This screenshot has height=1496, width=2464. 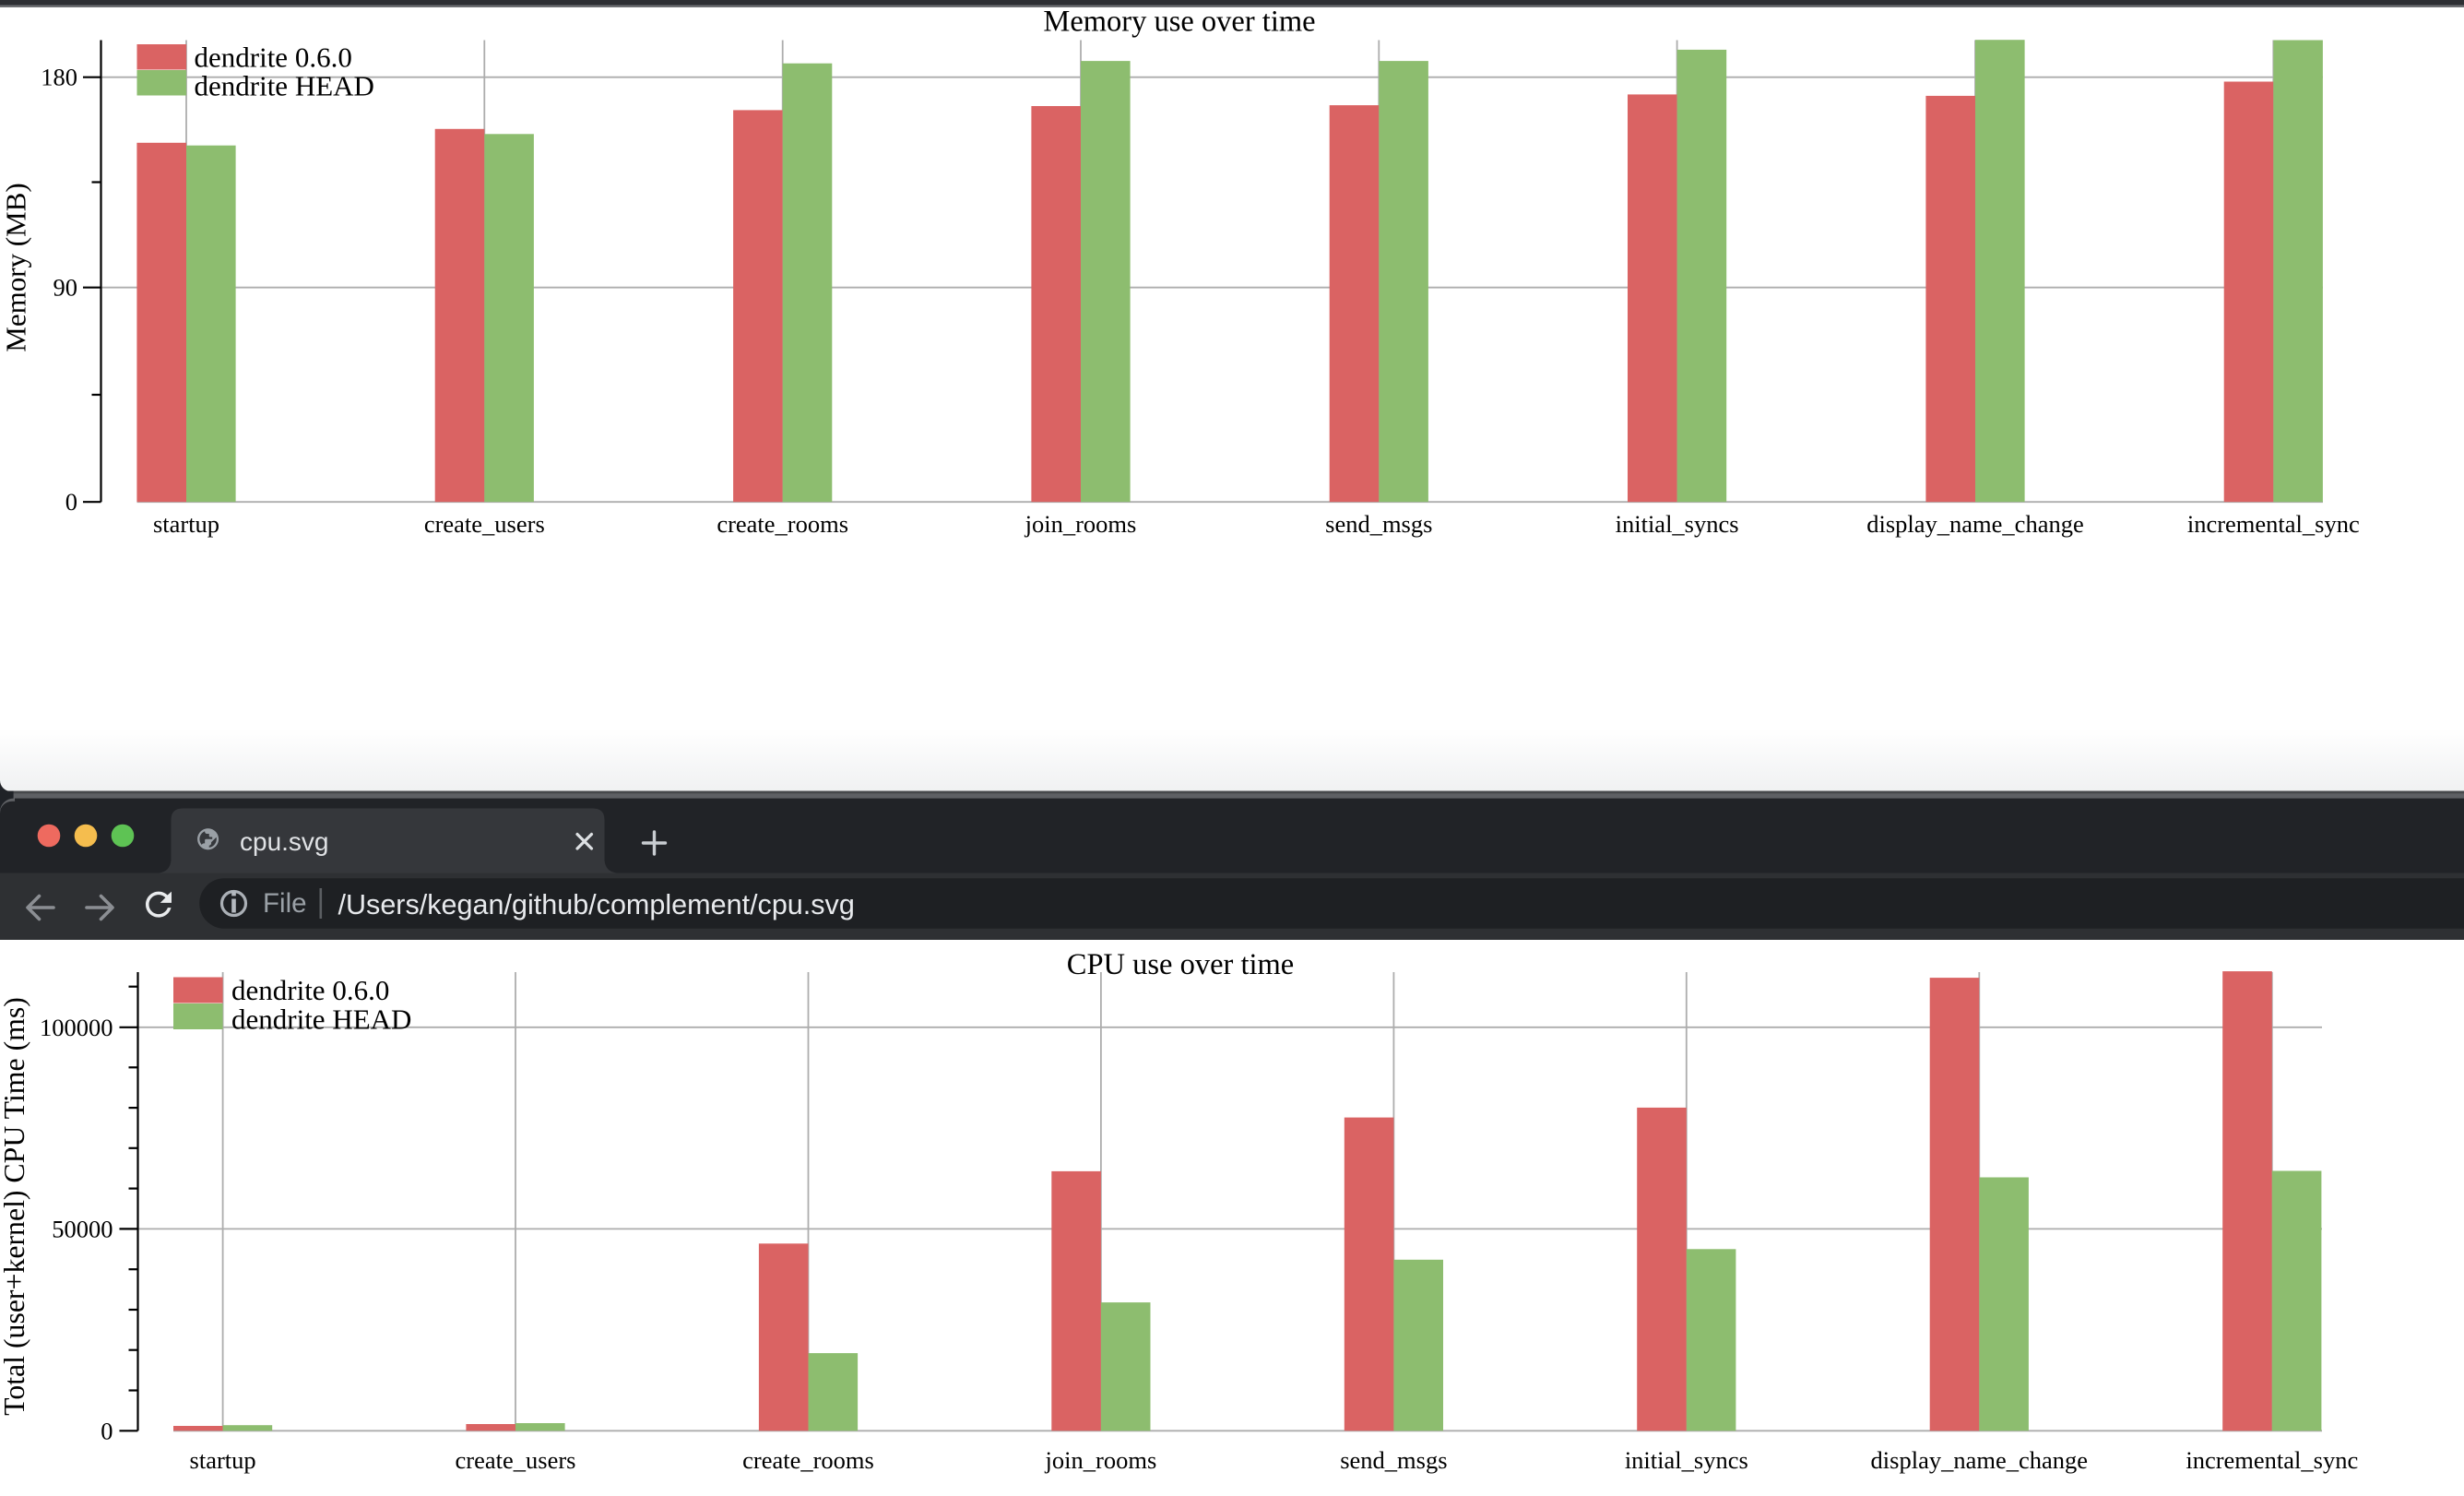 I want to click on svg-text: 90, so click(x=65, y=288).